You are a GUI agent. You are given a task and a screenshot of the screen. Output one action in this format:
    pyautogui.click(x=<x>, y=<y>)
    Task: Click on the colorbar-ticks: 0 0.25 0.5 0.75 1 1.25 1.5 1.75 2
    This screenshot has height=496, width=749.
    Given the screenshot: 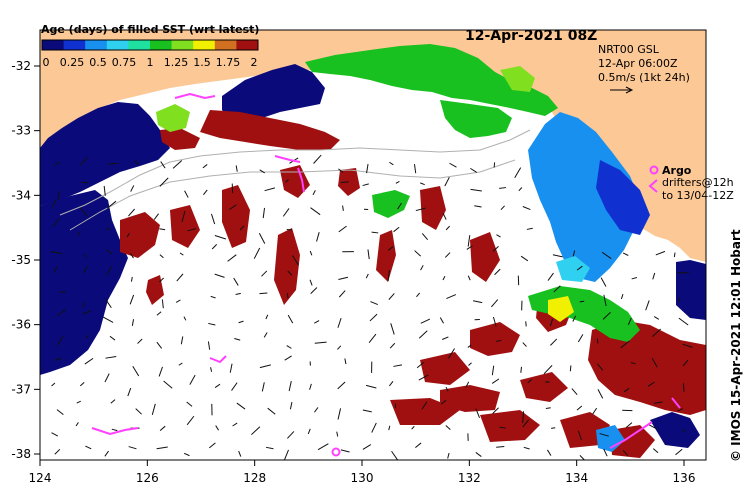 What is the action you would take?
    pyautogui.click(x=150, y=62)
    